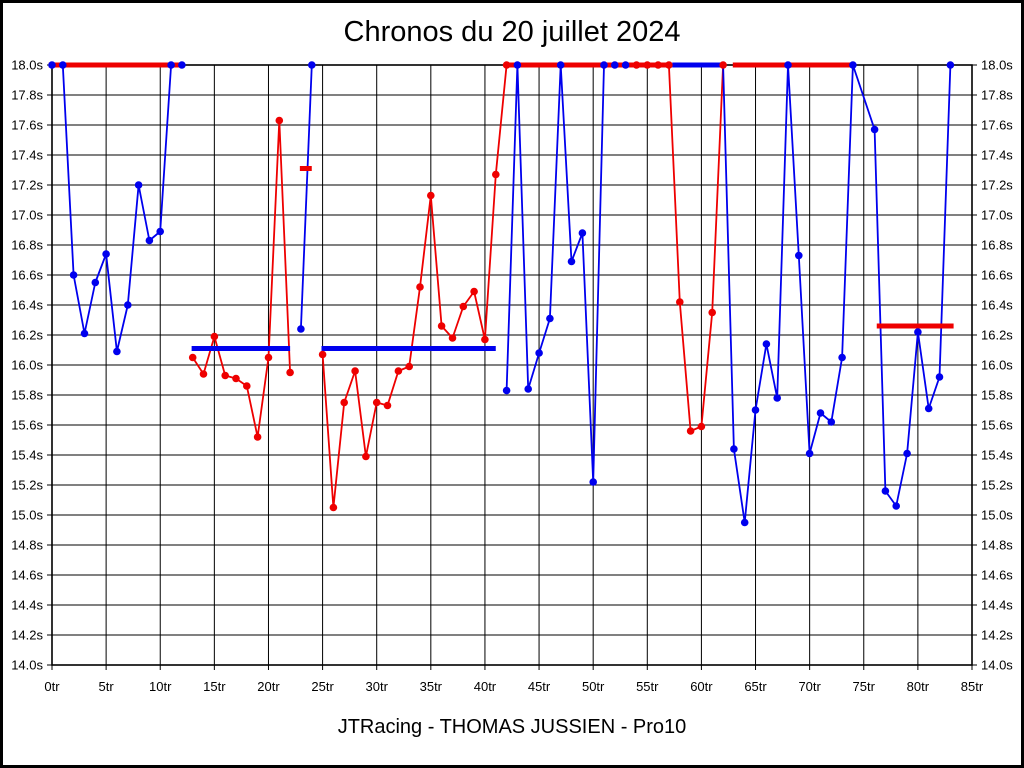 The height and width of the screenshot is (768, 1024). I want to click on y-tick-label-left: 16.0s, so click(27, 365).